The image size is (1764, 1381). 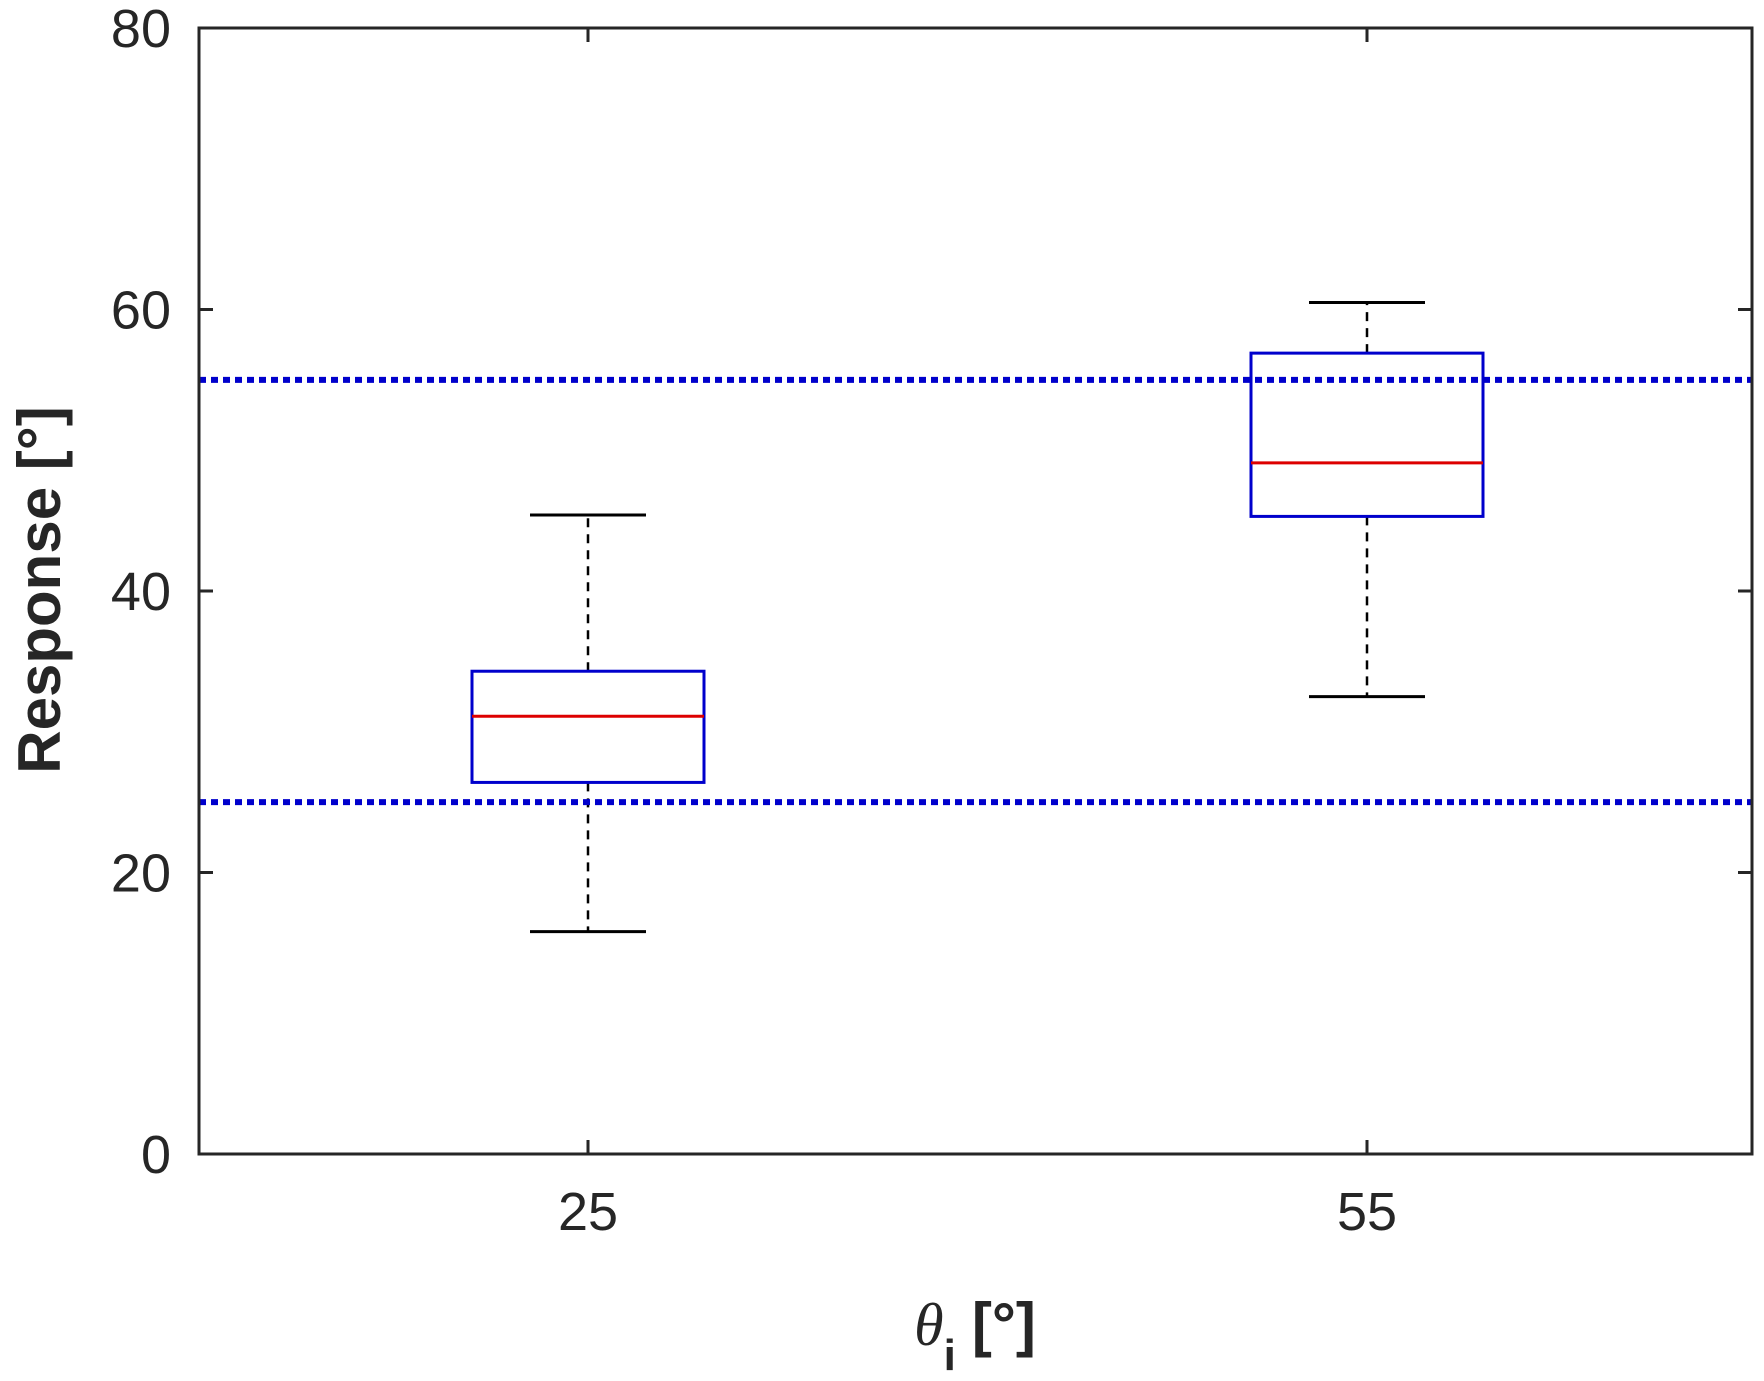 What do you see at coordinates (928, 1325) in the screenshot?
I see `x-axis-title-symbol: θ` at bounding box center [928, 1325].